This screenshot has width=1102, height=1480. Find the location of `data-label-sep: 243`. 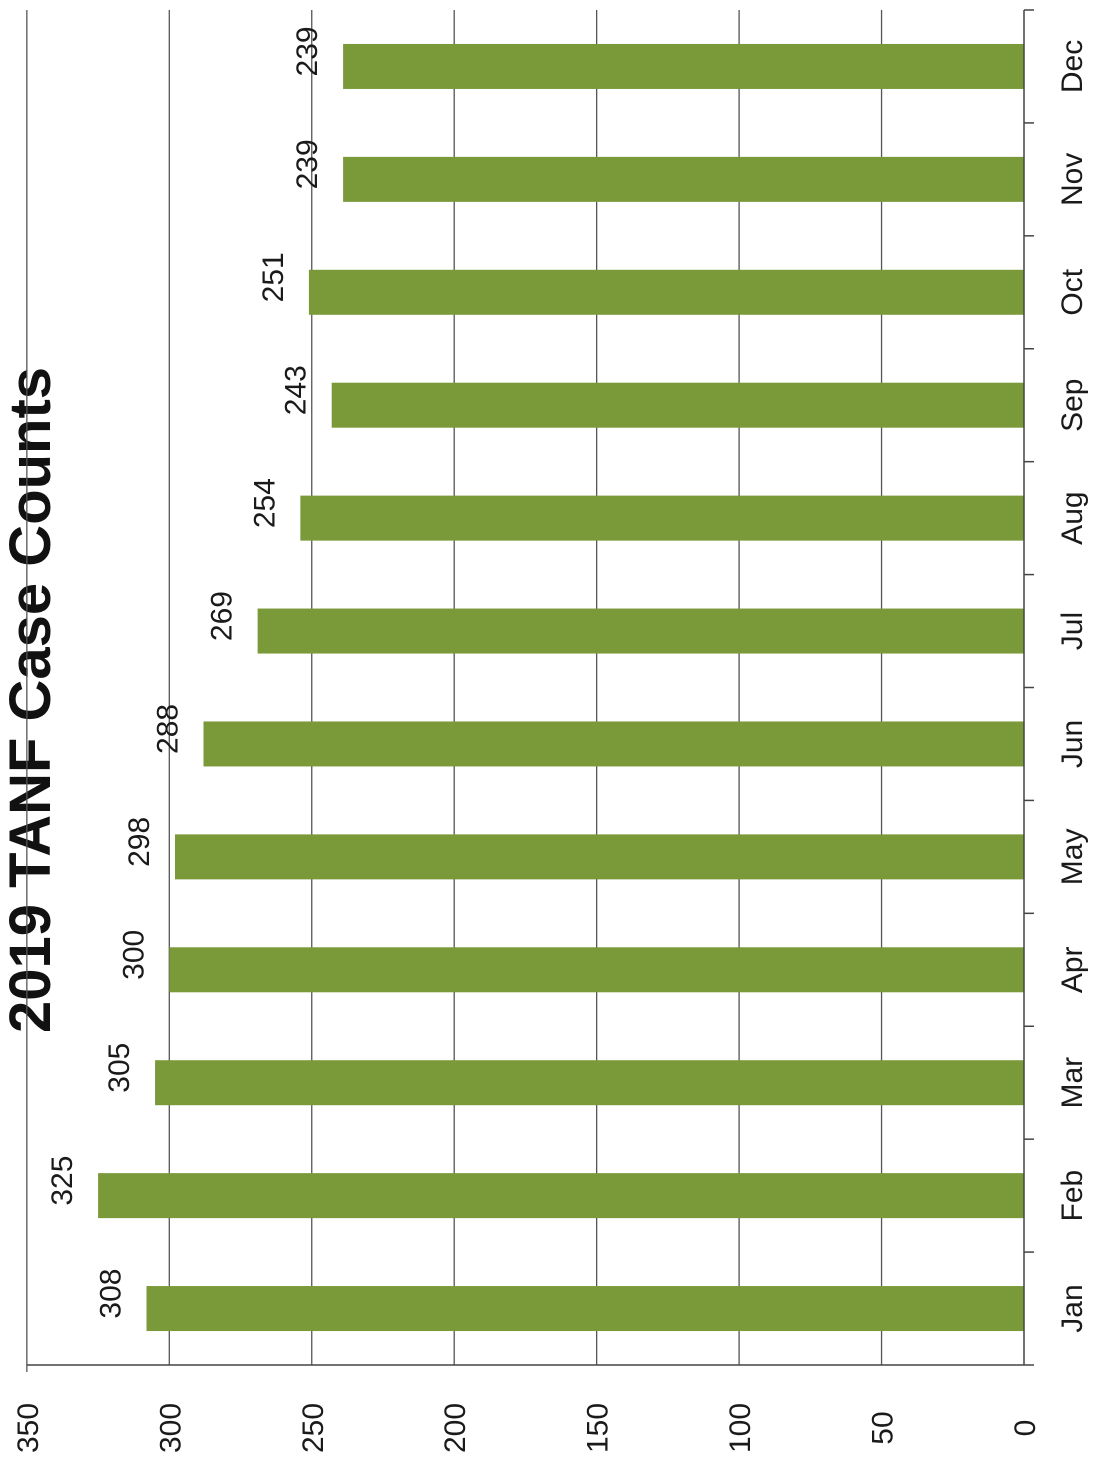

data-label-sep: 243 is located at coordinates (296, 390).